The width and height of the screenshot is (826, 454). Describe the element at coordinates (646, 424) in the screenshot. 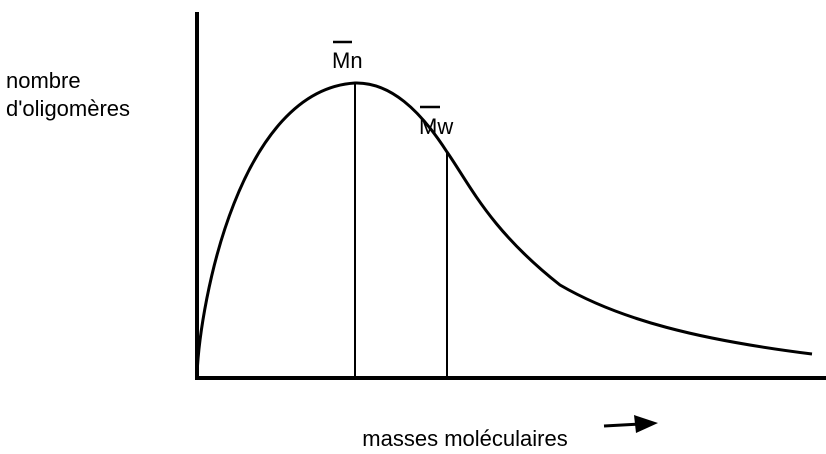

I see `arrow-head` at that location.